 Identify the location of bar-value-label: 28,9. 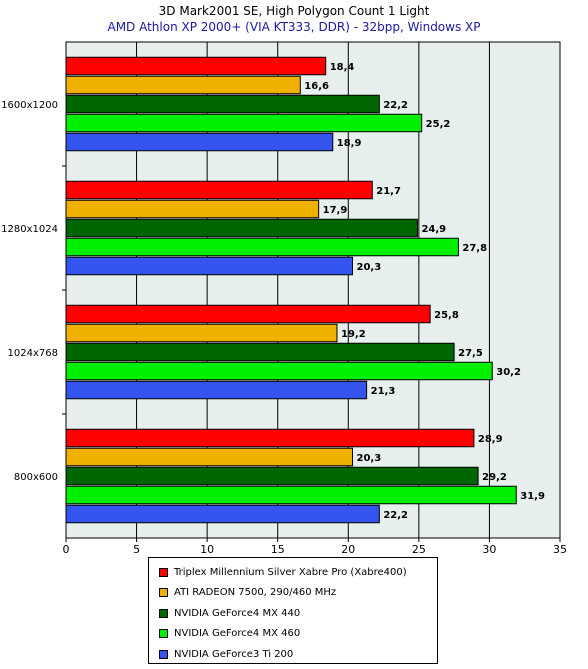
(490, 439).